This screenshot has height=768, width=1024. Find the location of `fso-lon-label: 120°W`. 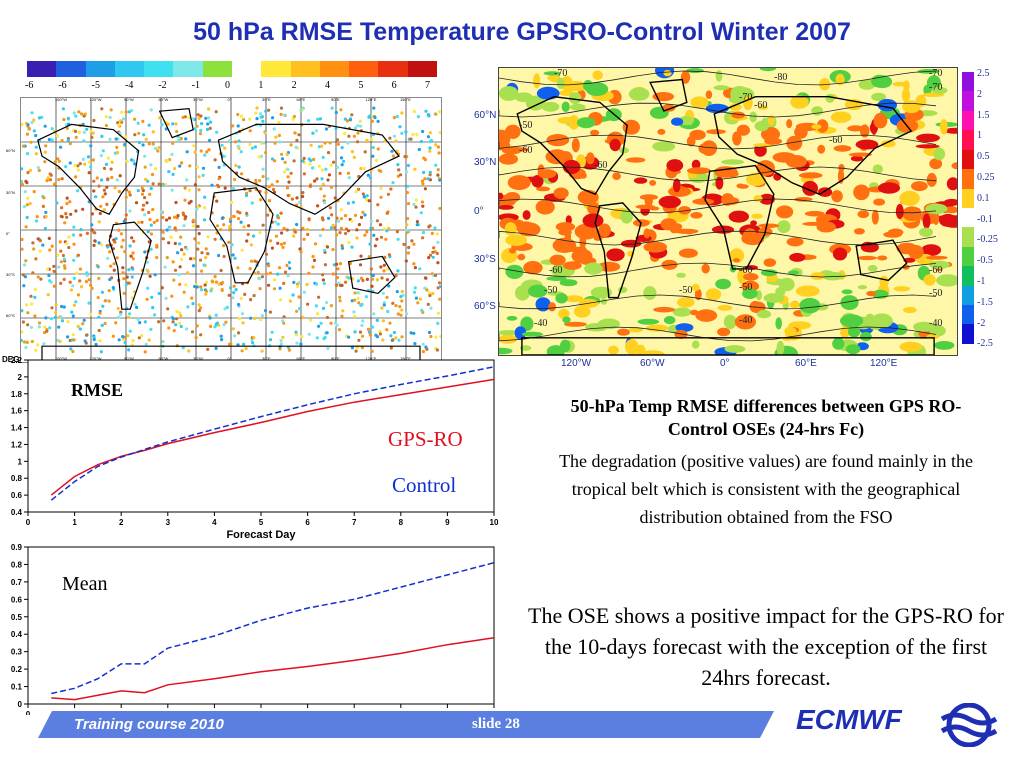

fso-lon-label: 120°W is located at coordinates (95, 358).